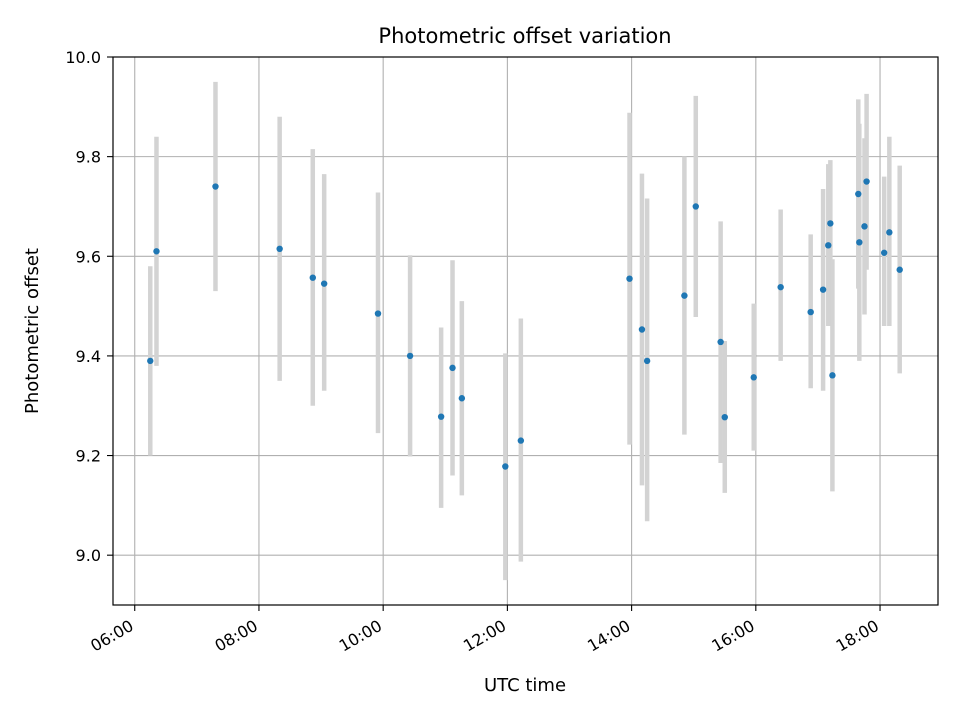  What do you see at coordinates (524, 36) in the screenshot?
I see `chart-title: Photometric offset variation` at bounding box center [524, 36].